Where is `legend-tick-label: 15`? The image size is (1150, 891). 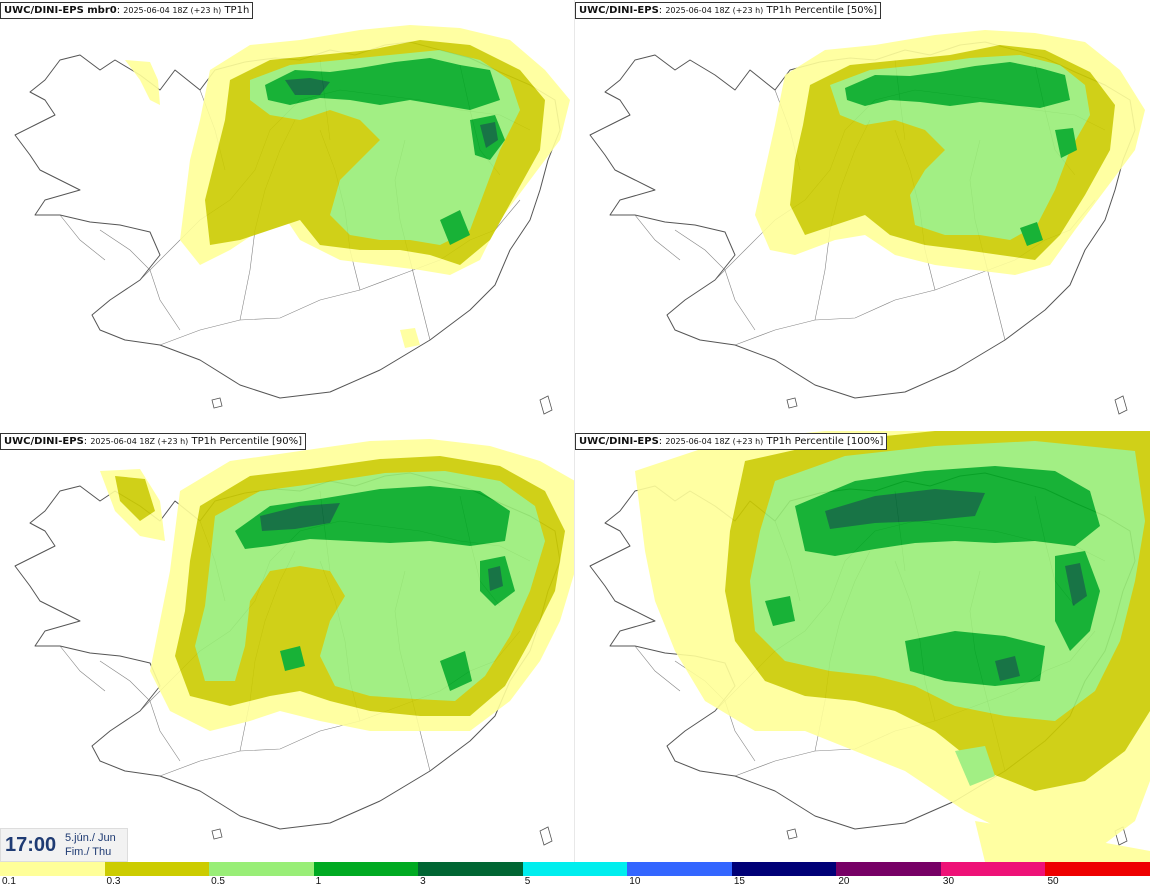 legend-tick-label: 15 is located at coordinates (739, 881).